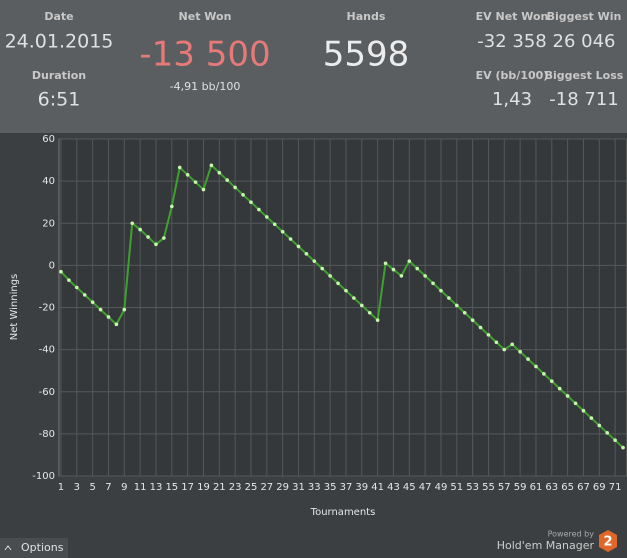 Image resolution: width=627 pixels, height=558 pixels. What do you see at coordinates (48, 139) in the screenshot?
I see `y-tick-label: 60` at bounding box center [48, 139].